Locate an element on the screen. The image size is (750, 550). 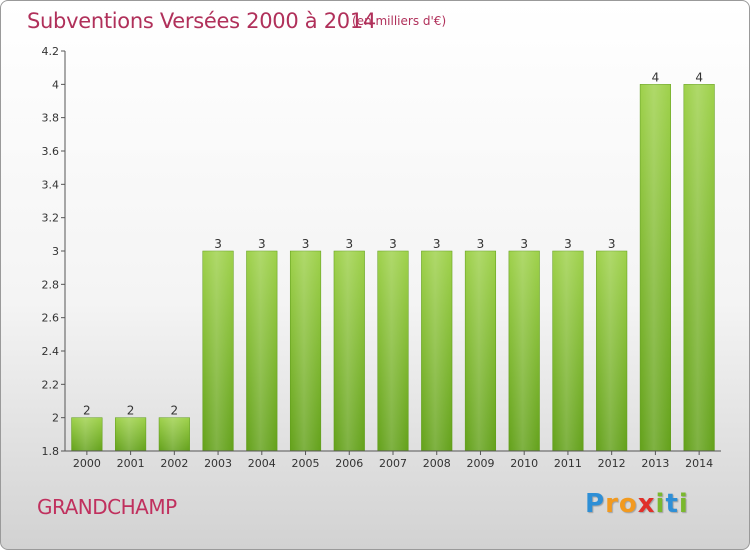
bar-shine-2005 is located at coordinates (305, 351).